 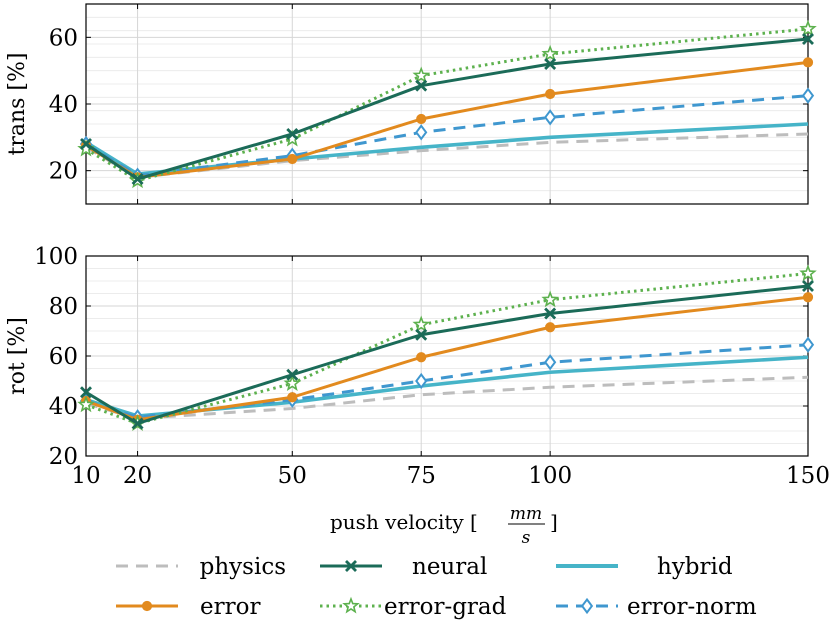 What do you see at coordinates (692, 607) in the screenshot?
I see `legend-label-error-norm: error-norm` at bounding box center [692, 607].